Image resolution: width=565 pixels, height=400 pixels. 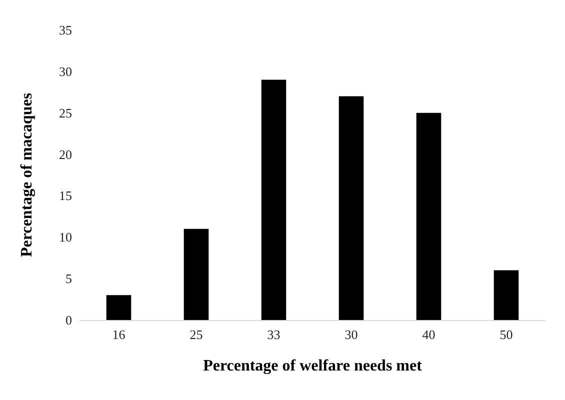 What do you see at coordinates (65, 196) in the screenshot?
I see `y-tick-label: 15` at bounding box center [65, 196].